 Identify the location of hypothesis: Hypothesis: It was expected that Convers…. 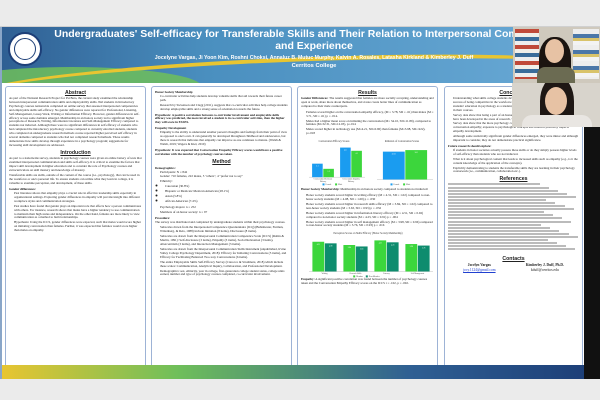
(219, 151).